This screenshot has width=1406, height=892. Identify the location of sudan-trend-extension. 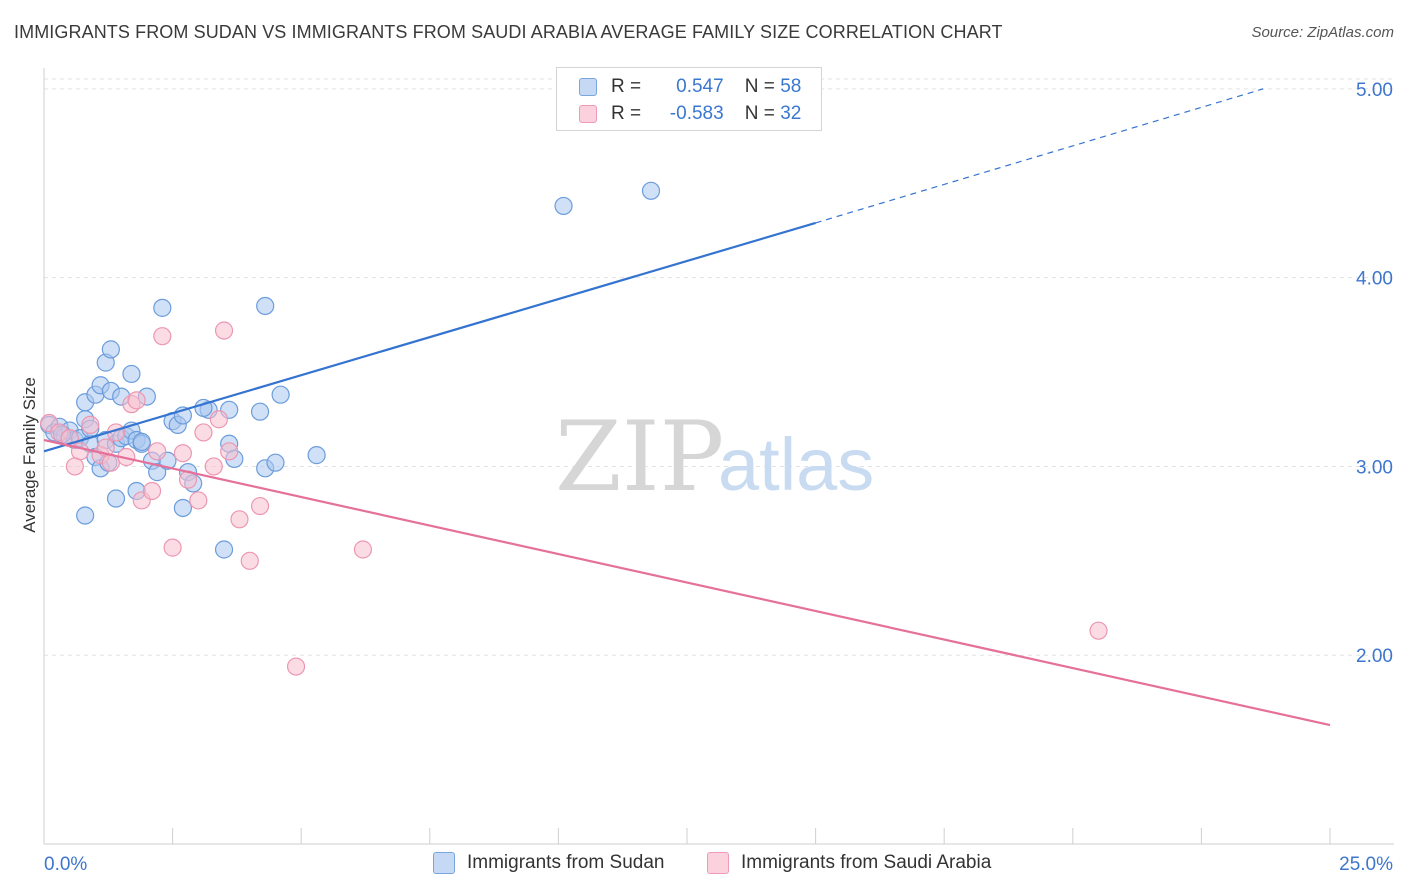
(1039, 156).